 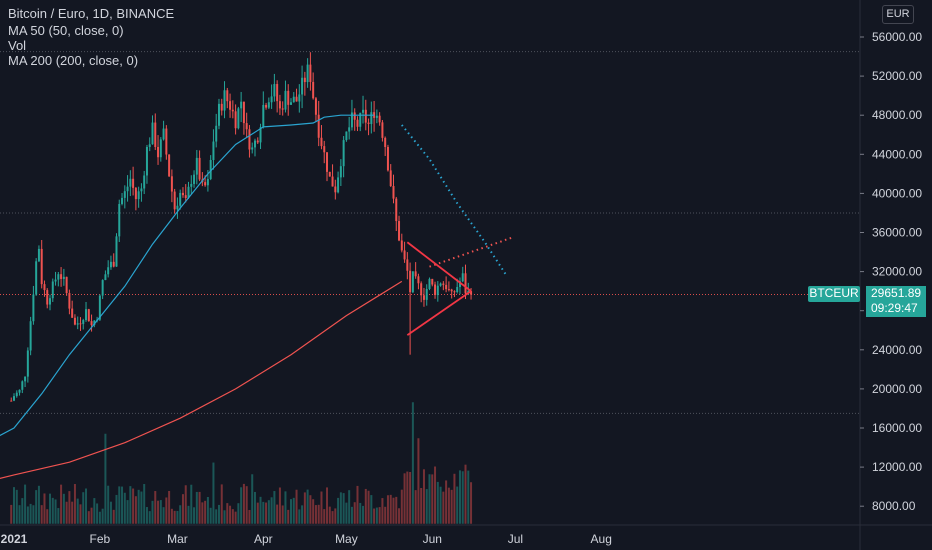 I want to click on x-tick-label: Aug, so click(x=601, y=539).